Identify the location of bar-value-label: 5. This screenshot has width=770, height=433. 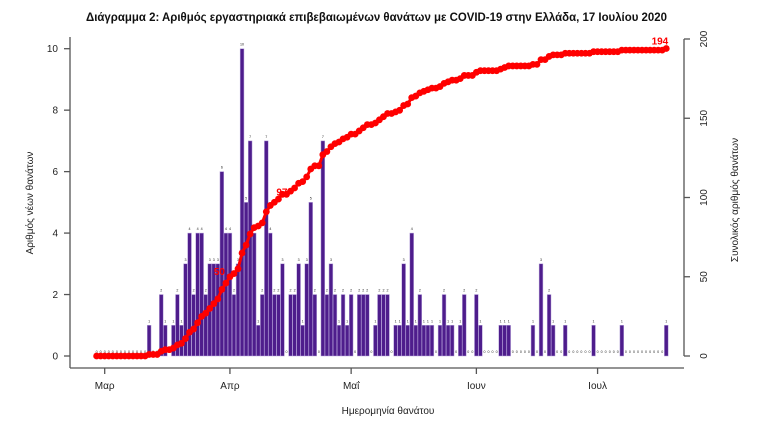
(311, 198).